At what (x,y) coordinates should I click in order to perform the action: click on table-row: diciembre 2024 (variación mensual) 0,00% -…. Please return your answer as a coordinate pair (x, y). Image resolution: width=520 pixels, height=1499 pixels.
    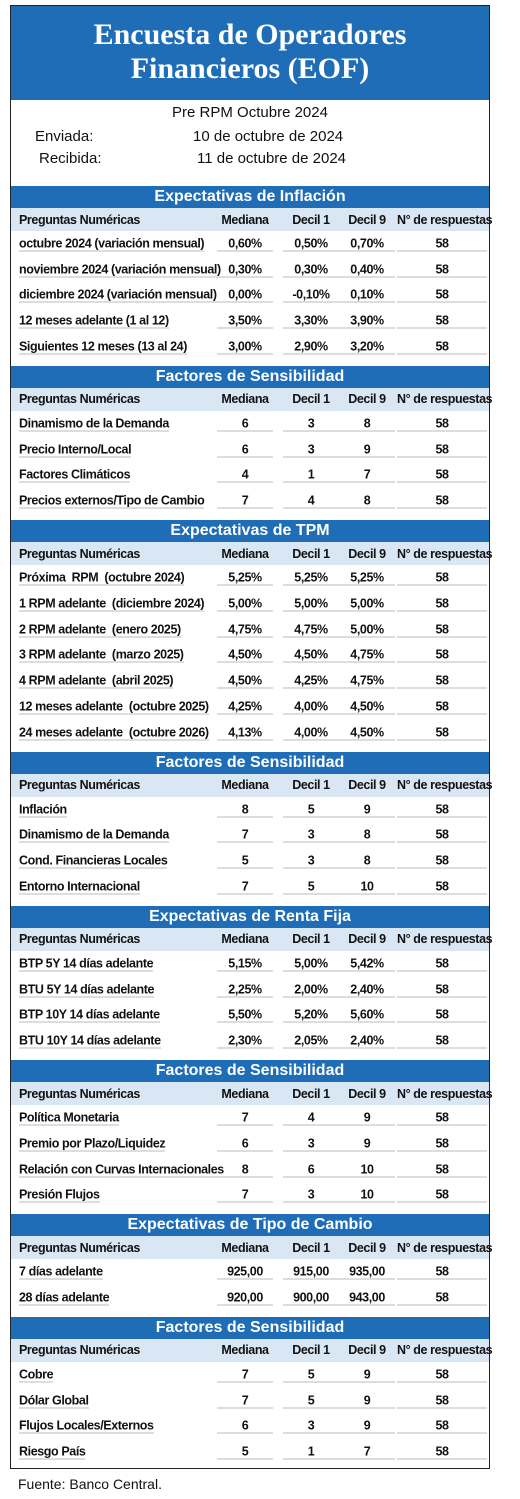
    Looking at the image, I should click on (250, 296).